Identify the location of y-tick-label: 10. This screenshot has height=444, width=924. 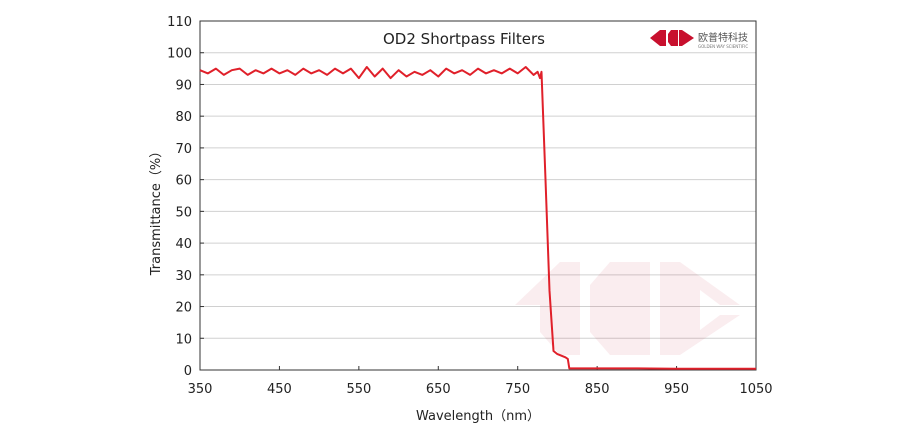
(183, 339).